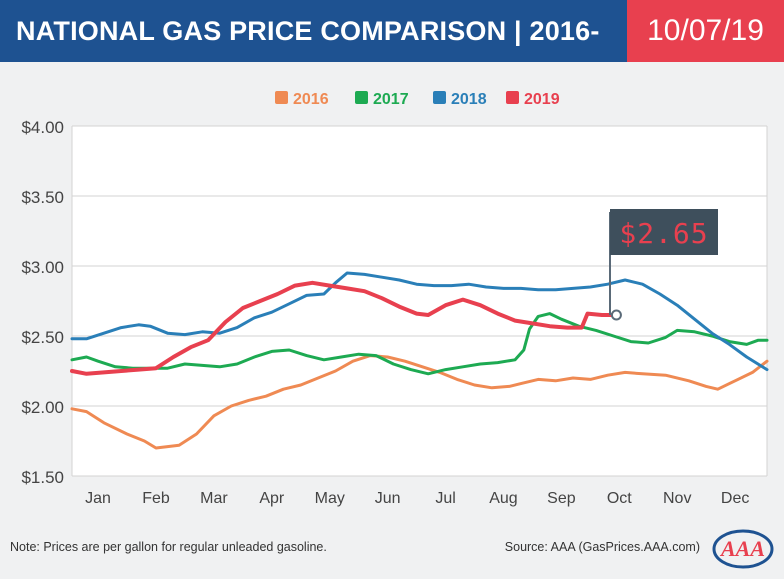 This screenshot has height=579, width=784. I want to click on logo-text: AAA, so click(742, 548).